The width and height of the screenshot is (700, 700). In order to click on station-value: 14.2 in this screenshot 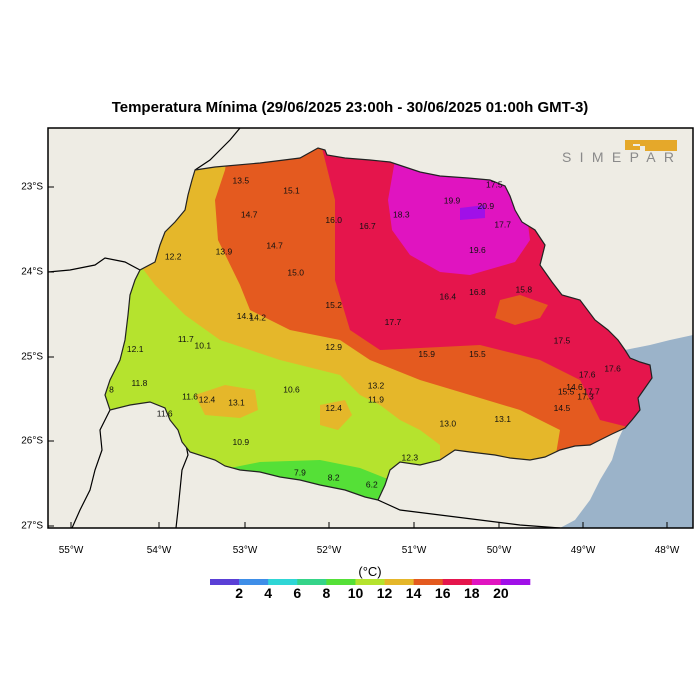, I will do `click(257, 318)`.